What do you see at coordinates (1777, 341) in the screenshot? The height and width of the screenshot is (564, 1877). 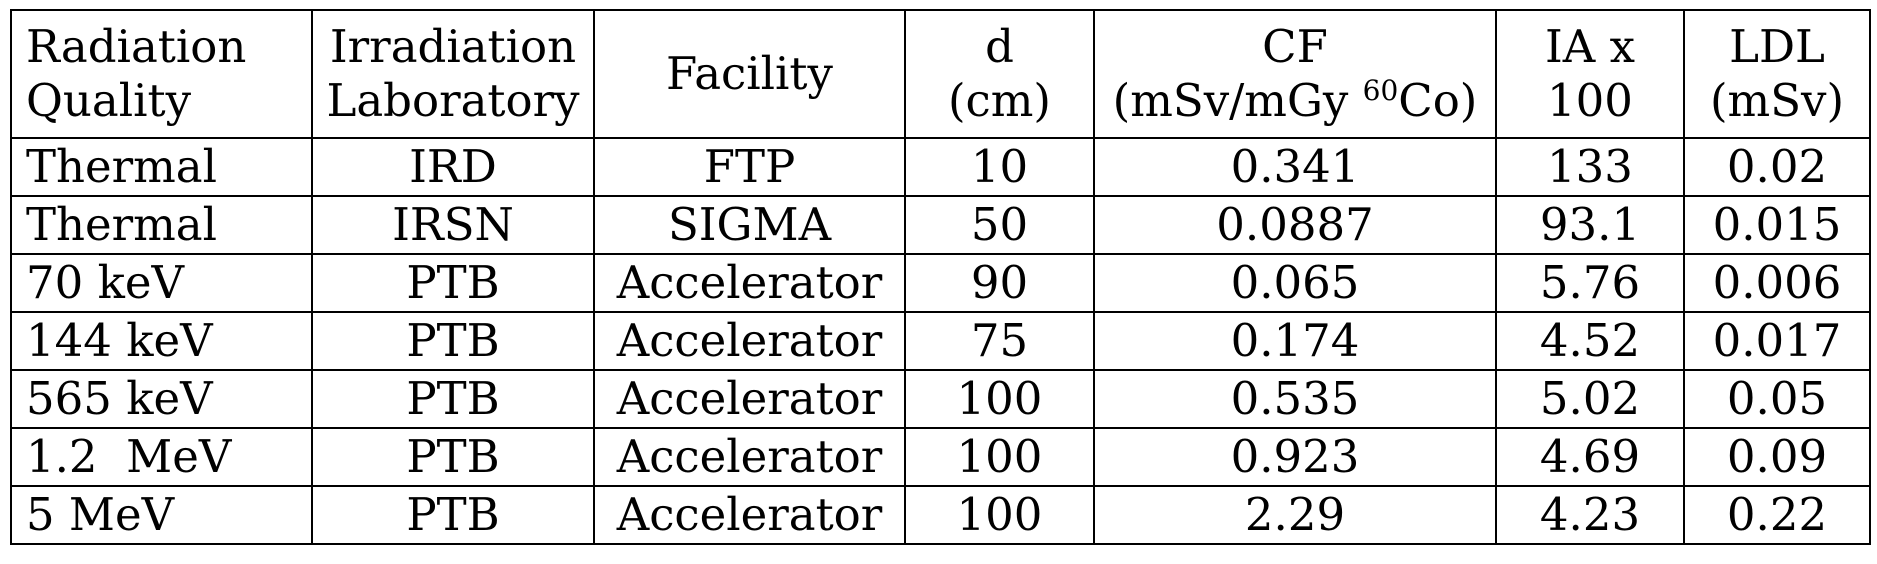 I see `cell-ldl: 0.017` at bounding box center [1777, 341].